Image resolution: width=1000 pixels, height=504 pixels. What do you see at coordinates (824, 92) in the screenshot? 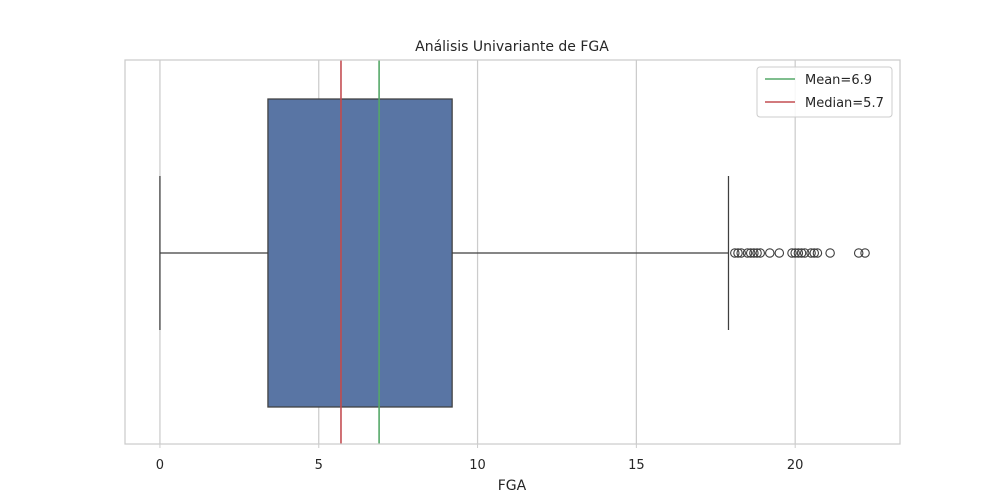
I see `legend: Mean=6.9 Median=5.7` at bounding box center [824, 92].